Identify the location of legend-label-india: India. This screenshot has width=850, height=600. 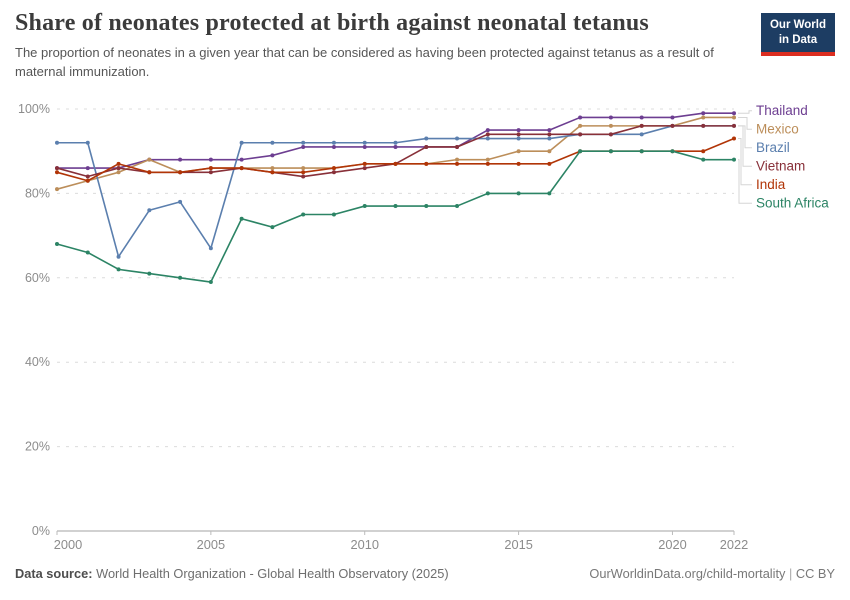
(771, 184).